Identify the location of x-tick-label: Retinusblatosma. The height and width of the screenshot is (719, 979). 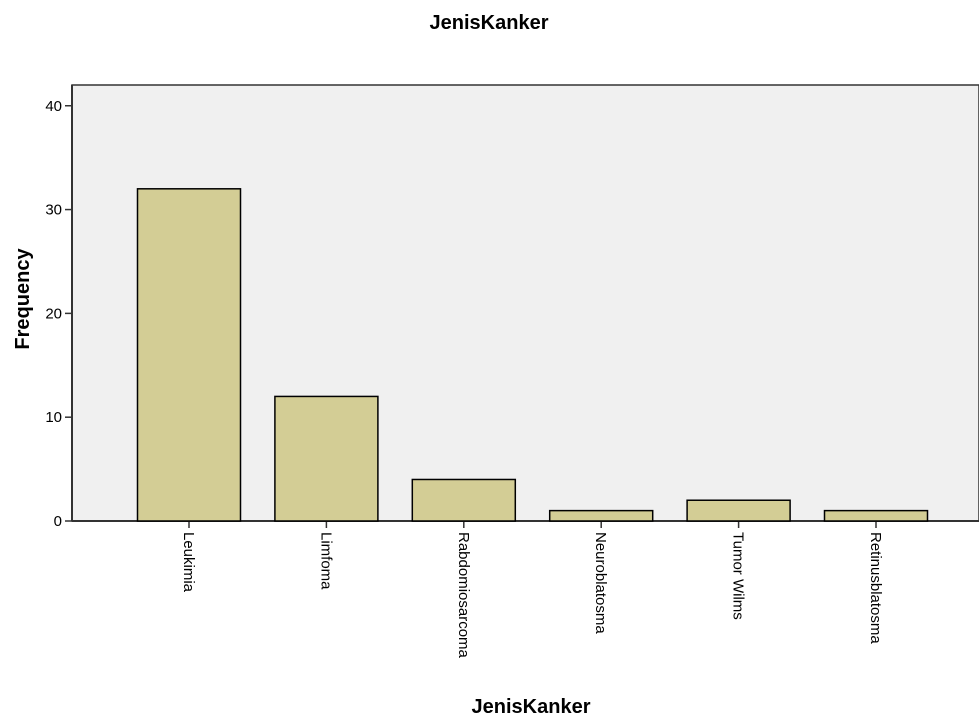
(875, 588).